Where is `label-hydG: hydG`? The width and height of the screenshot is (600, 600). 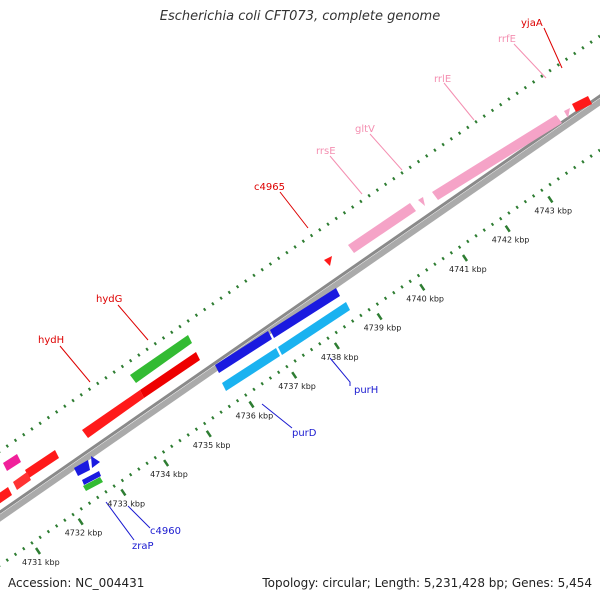 label-hydG: hydG is located at coordinates (109, 299).